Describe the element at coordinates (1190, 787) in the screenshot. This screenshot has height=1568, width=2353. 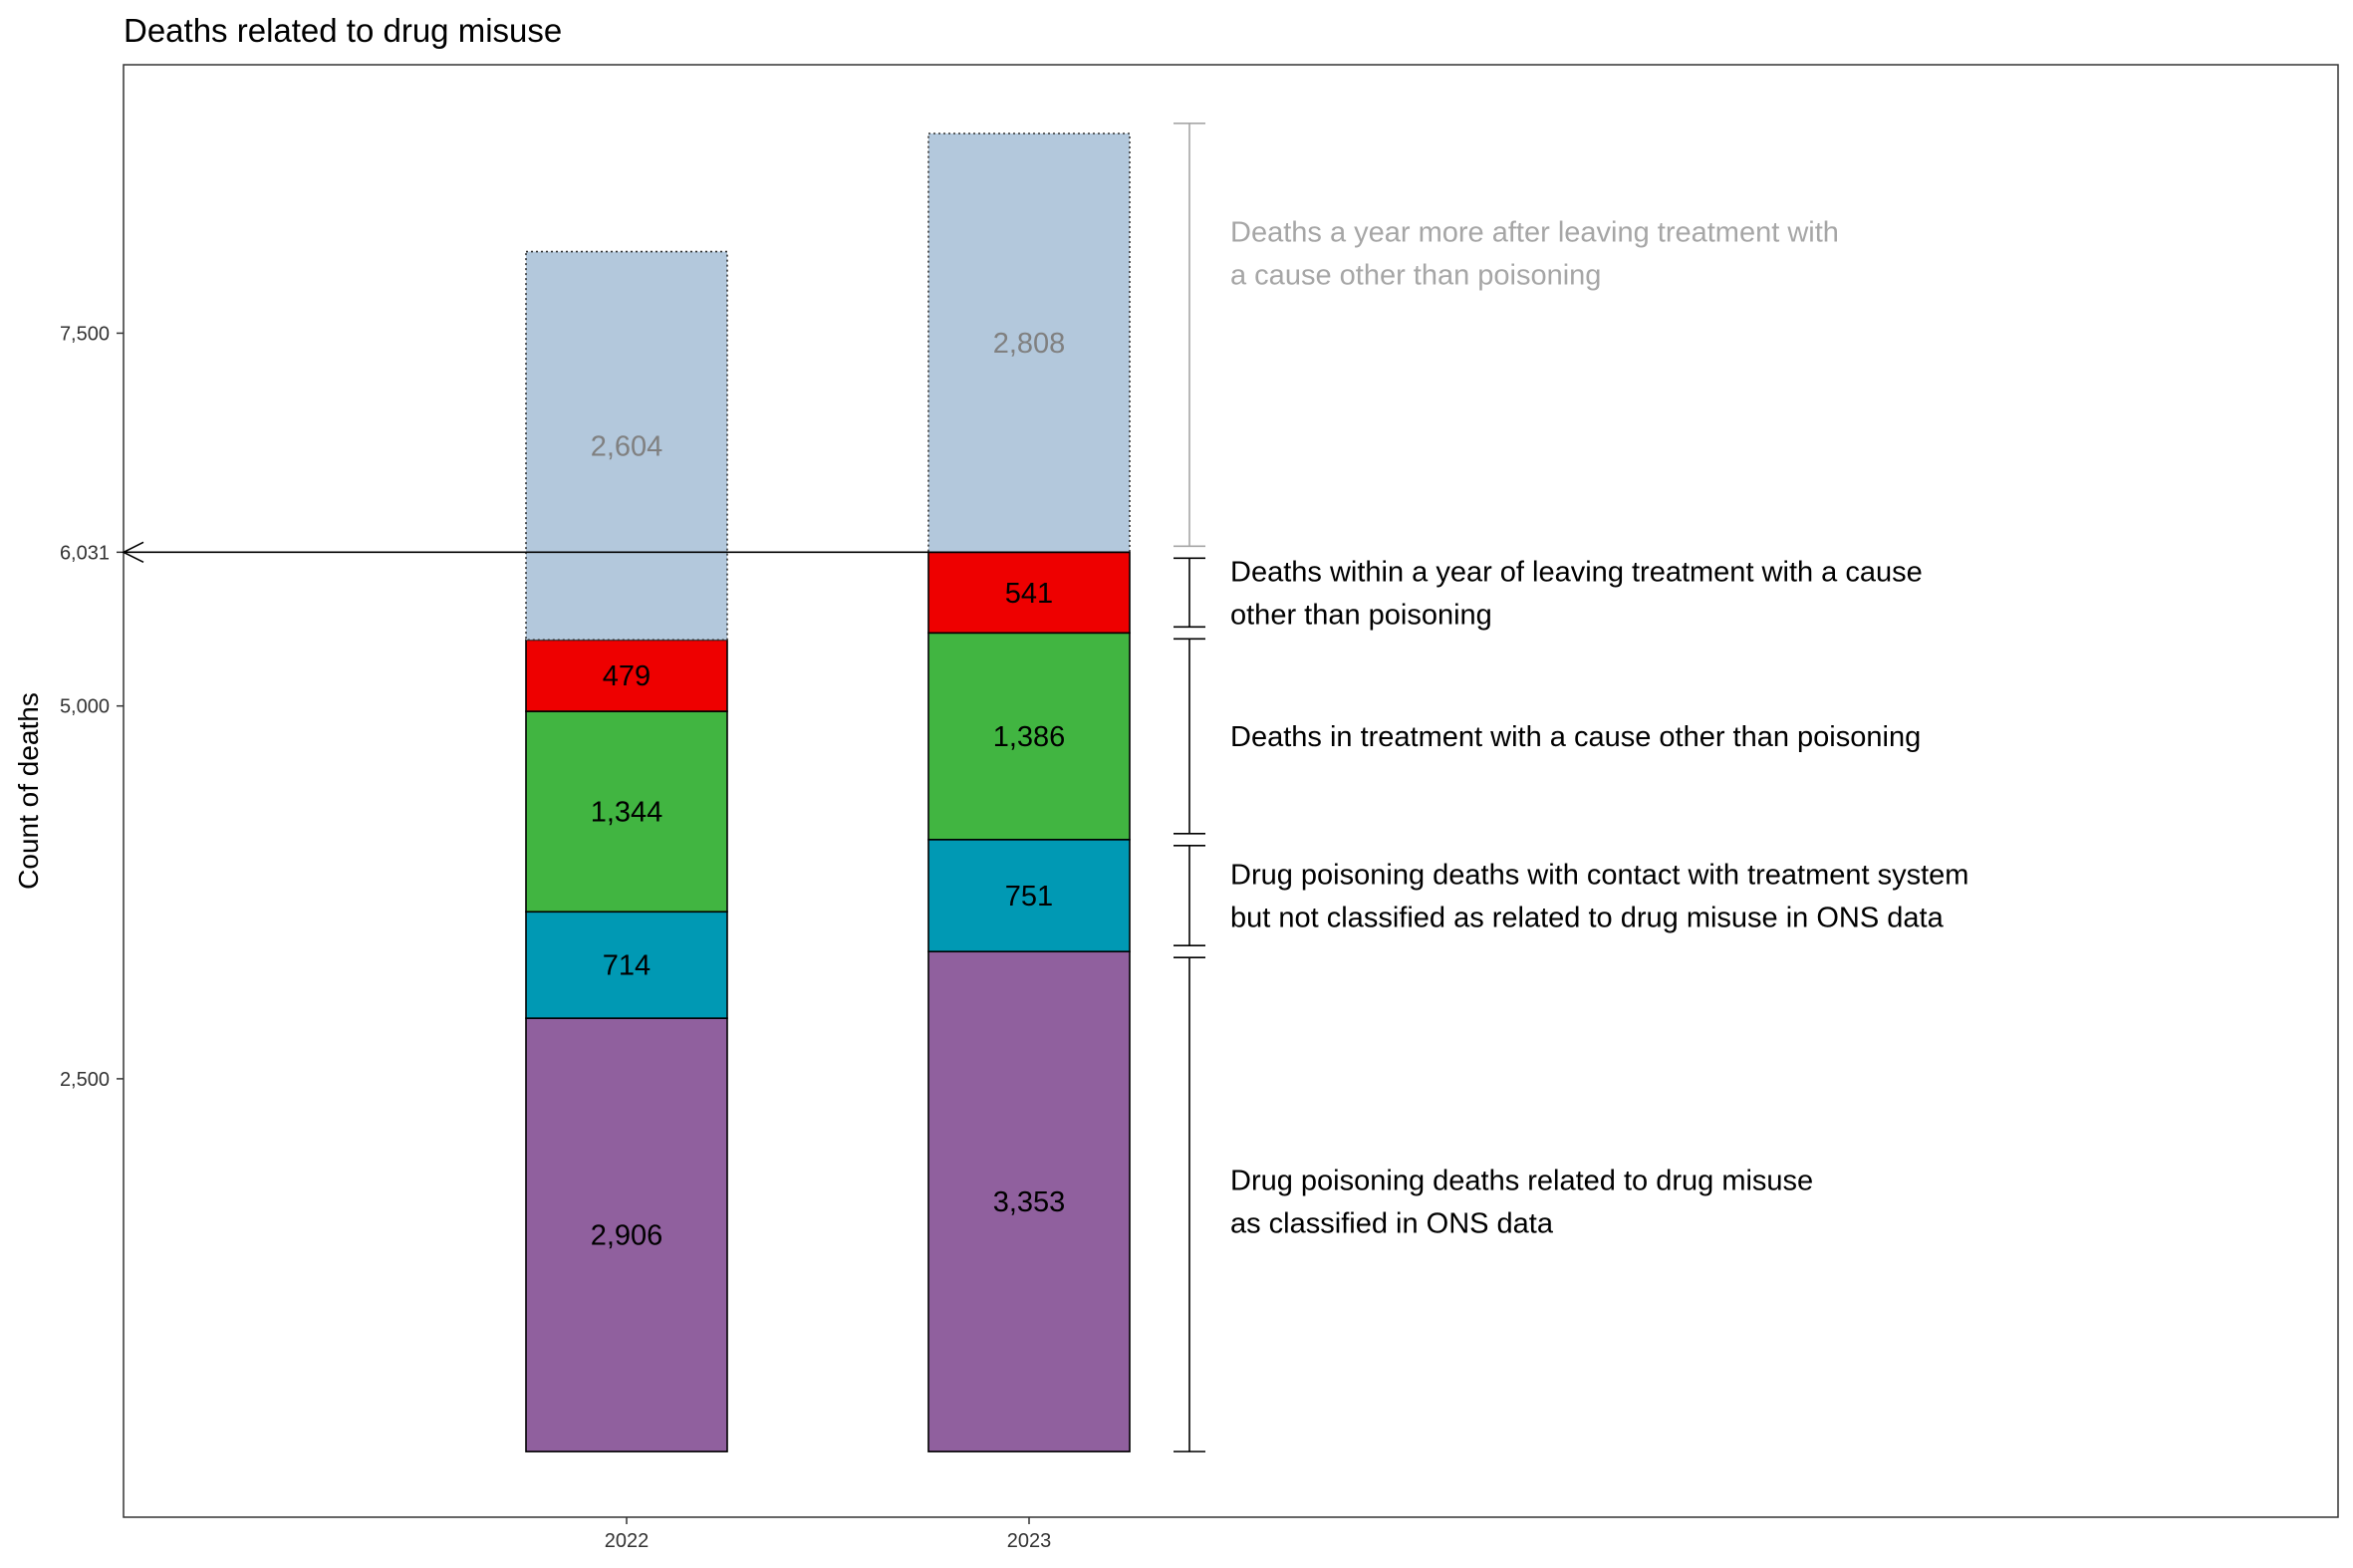
I see `brackets` at that location.